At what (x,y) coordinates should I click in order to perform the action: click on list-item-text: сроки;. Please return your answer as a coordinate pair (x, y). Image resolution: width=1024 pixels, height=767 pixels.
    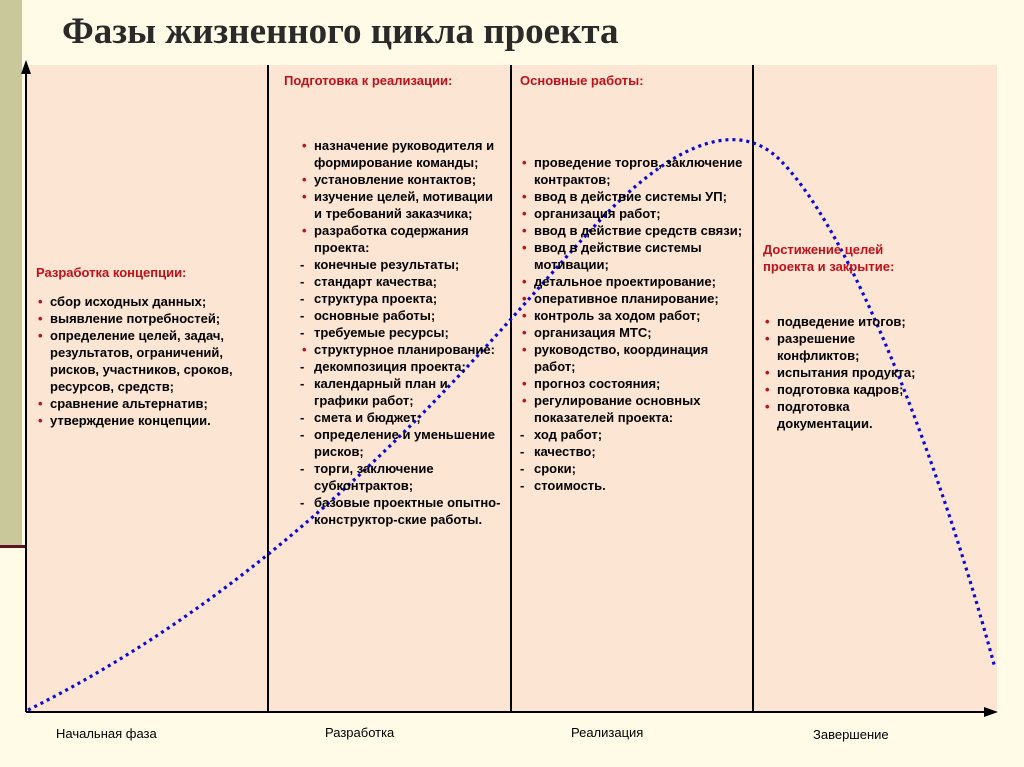
    Looking at the image, I should click on (555, 468).